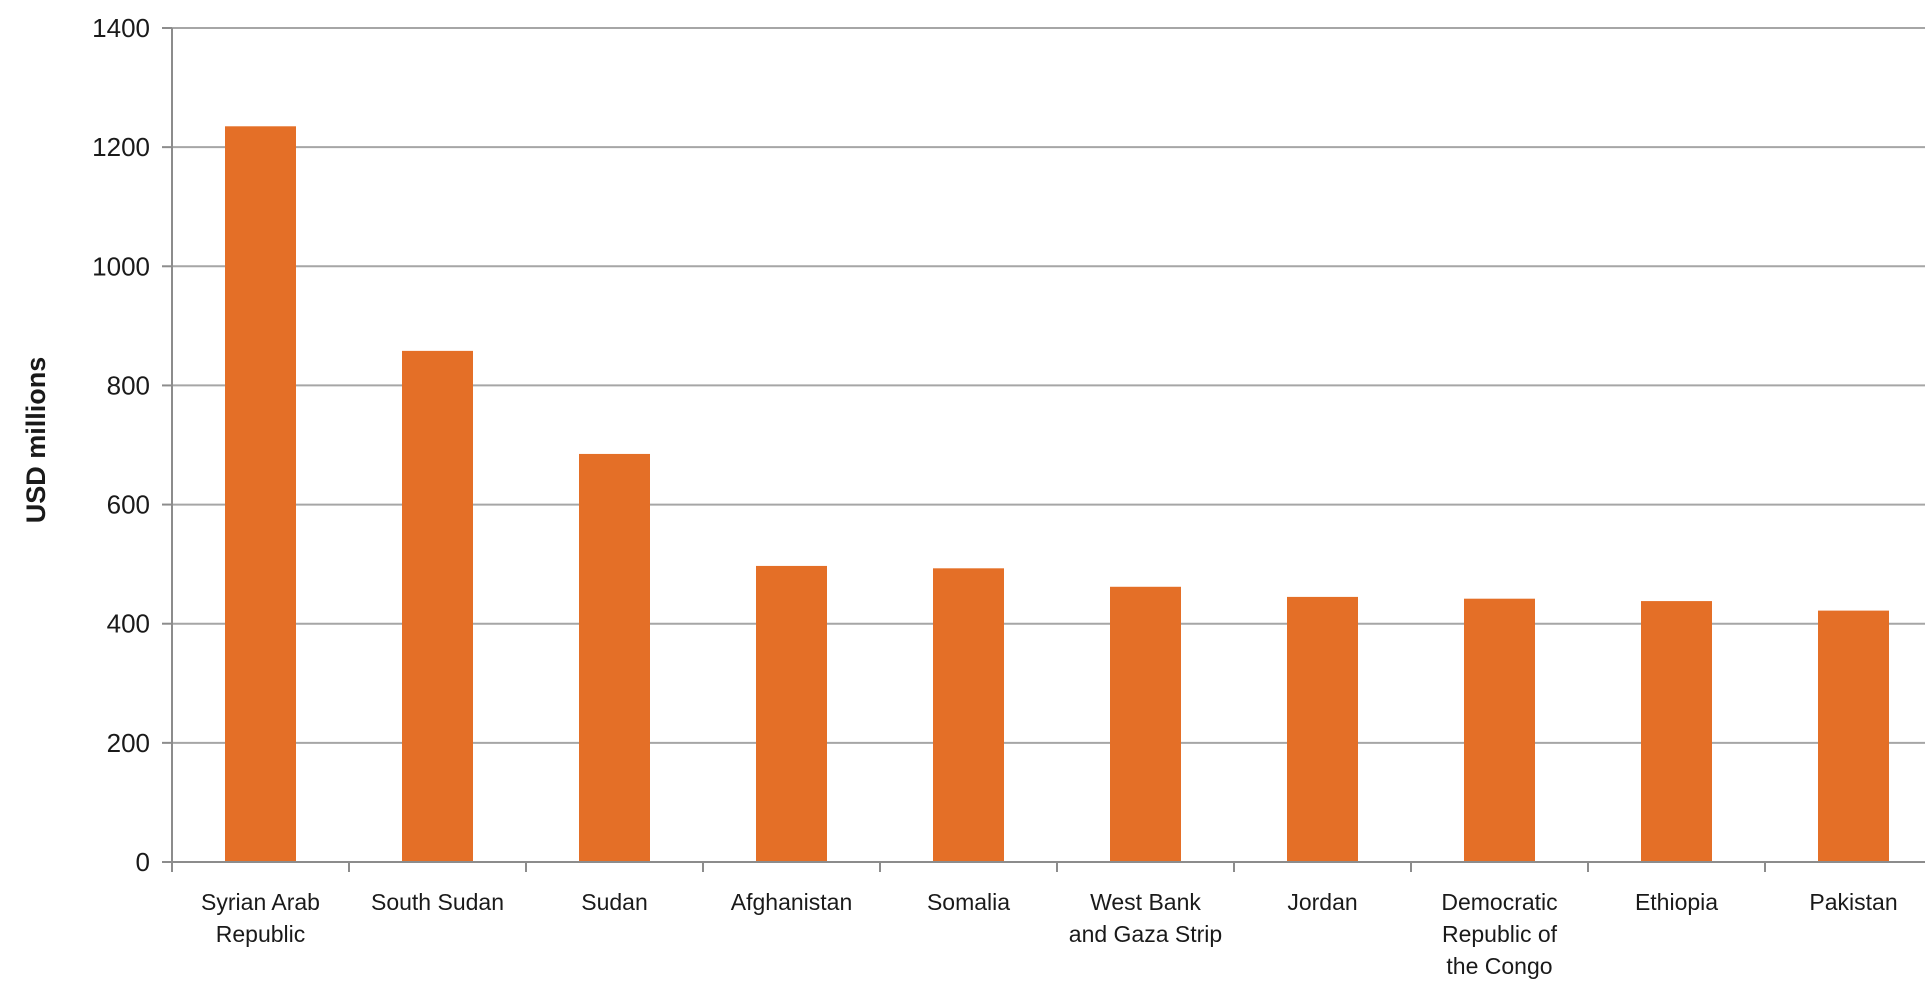 This screenshot has height=989, width=1925. I want to click on x-category-label-line: Sudan, so click(614, 902).